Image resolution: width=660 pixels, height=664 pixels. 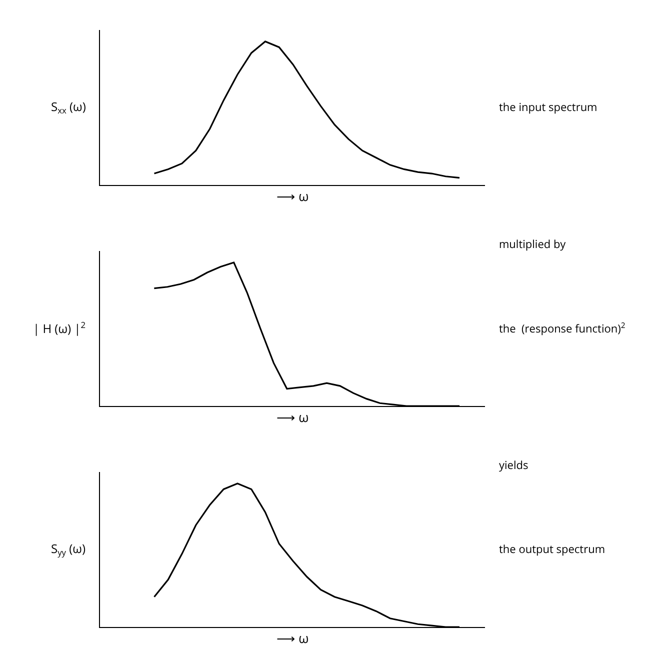 What do you see at coordinates (59, 329) in the screenshot?
I see `y-axis-title: | H (ω) |$^{2}$` at bounding box center [59, 329].